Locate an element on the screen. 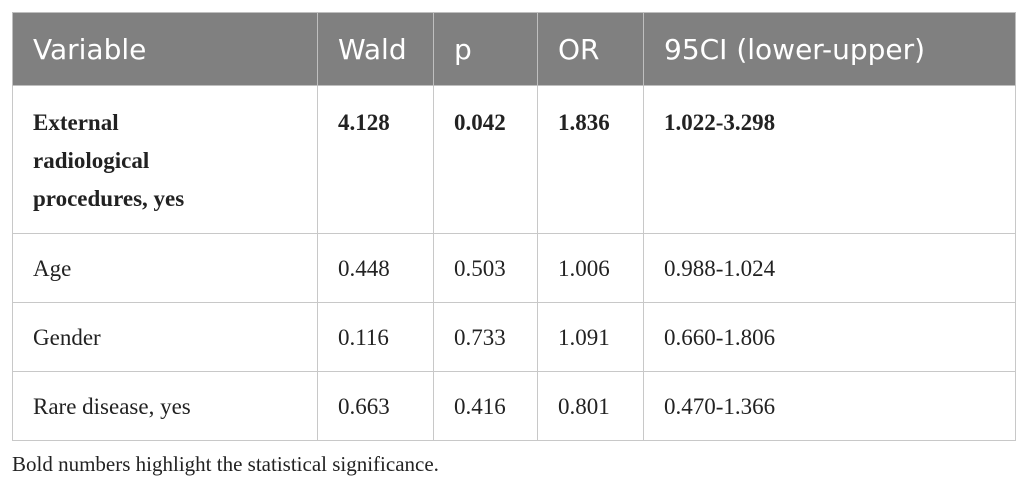 The image size is (1026, 493). header-cell: p is located at coordinates (485, 49).